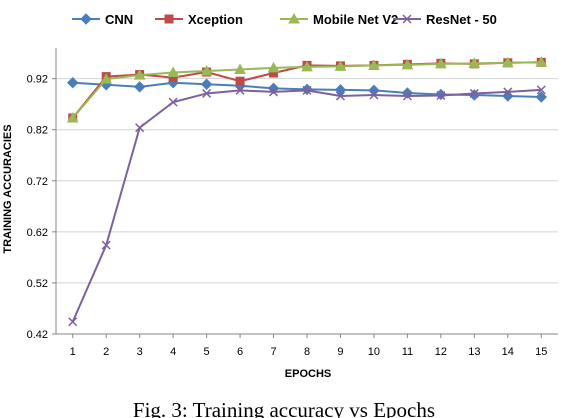 This screenshot has height=418, width=568. Describe the element at coordinates (37, 80) in the screenshot. I see `y-tick-label-5: 0.92` at that location.